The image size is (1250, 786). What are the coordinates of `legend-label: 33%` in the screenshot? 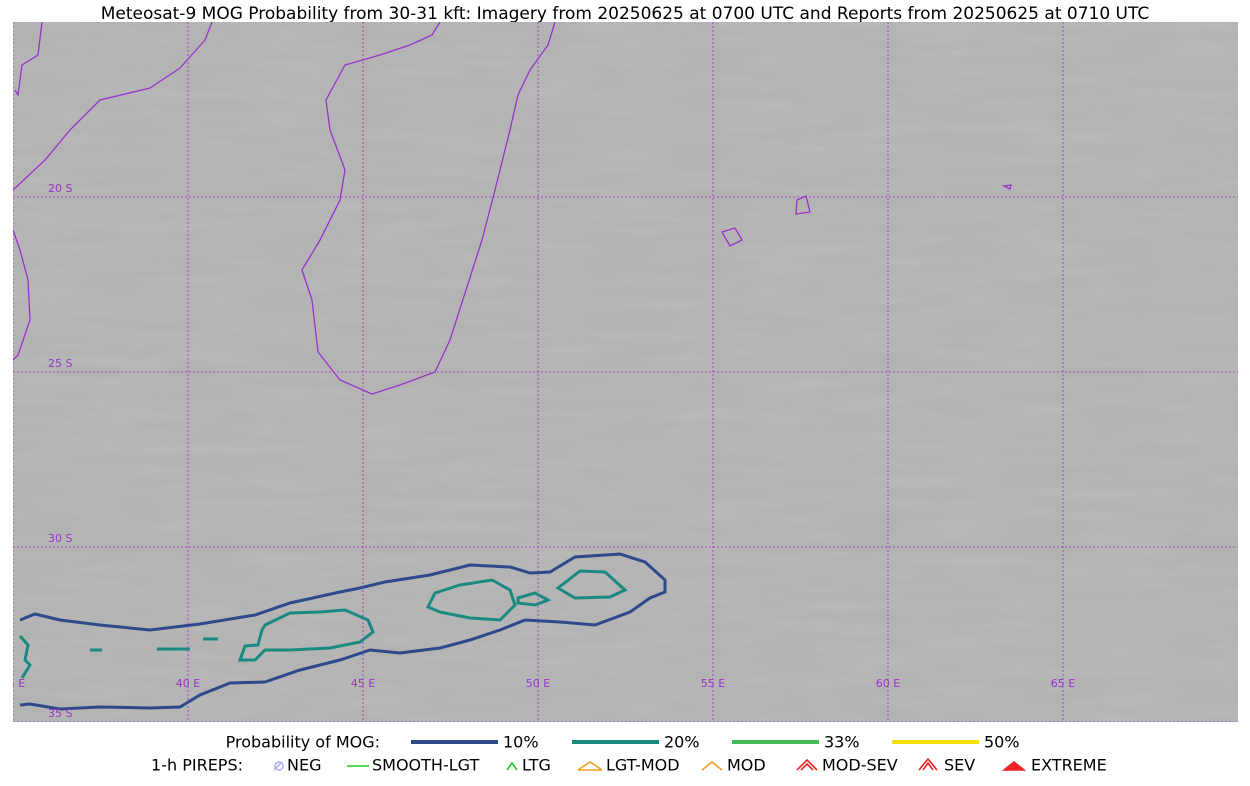 It's located at (842, 742).